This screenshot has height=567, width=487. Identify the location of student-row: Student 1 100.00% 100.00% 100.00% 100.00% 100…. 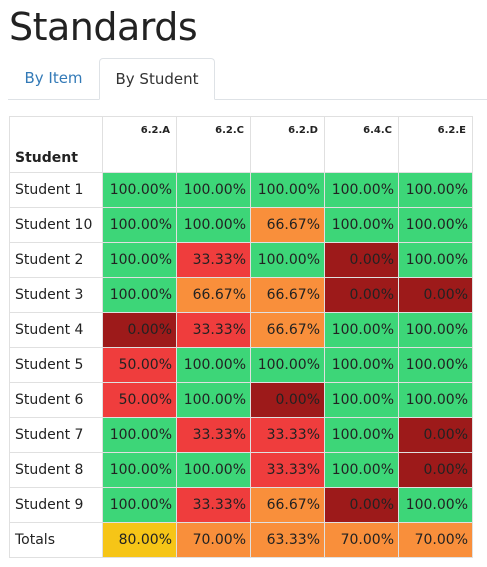
(241, 190).